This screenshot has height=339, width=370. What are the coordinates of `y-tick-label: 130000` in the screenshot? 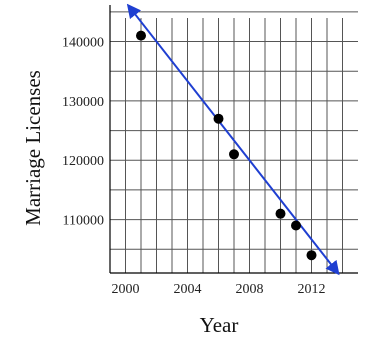 It's located at (83, 102).